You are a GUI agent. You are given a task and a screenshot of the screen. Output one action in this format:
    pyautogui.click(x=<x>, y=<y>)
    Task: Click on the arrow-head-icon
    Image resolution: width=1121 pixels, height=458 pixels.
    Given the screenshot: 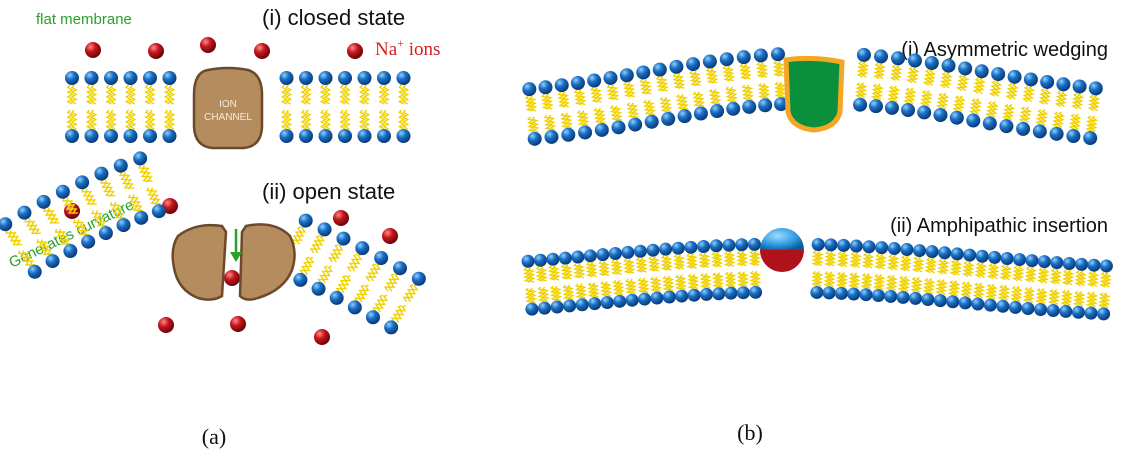 What is the action you would take?
    pyautogui.click(x=236, y=257)
    